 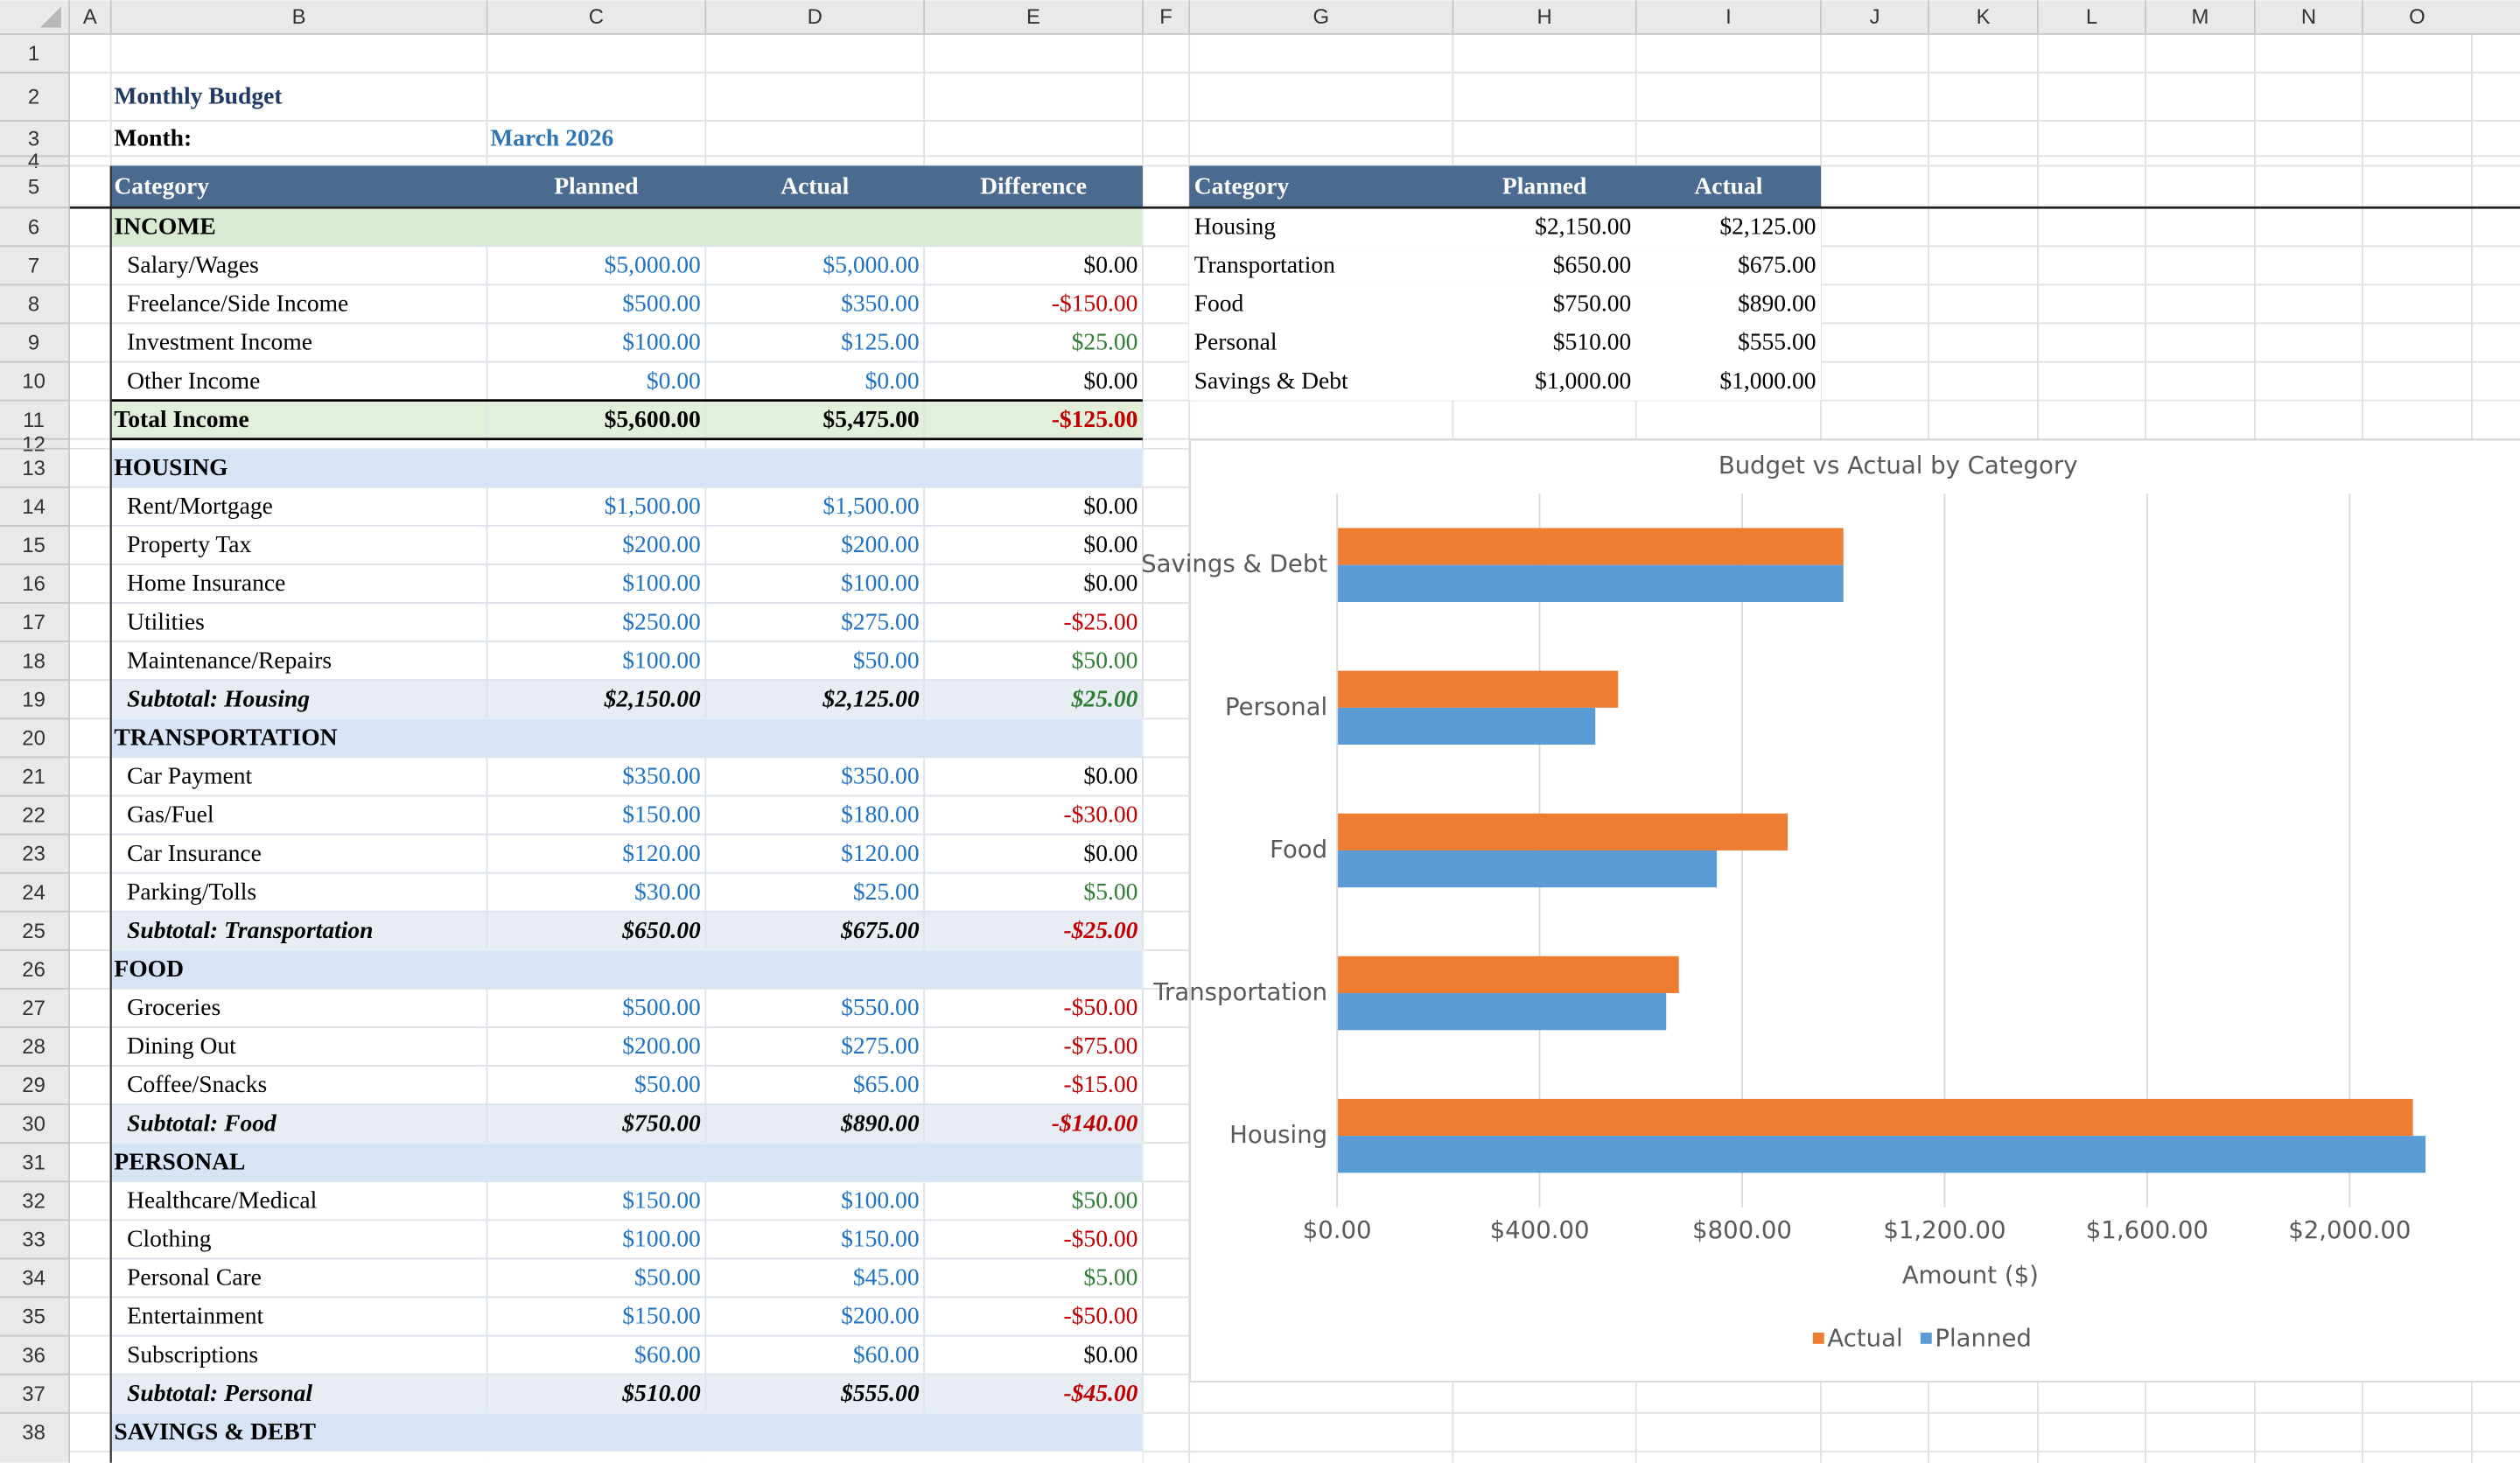 I want to click on column-header: O, so click(x=2417, y=17).